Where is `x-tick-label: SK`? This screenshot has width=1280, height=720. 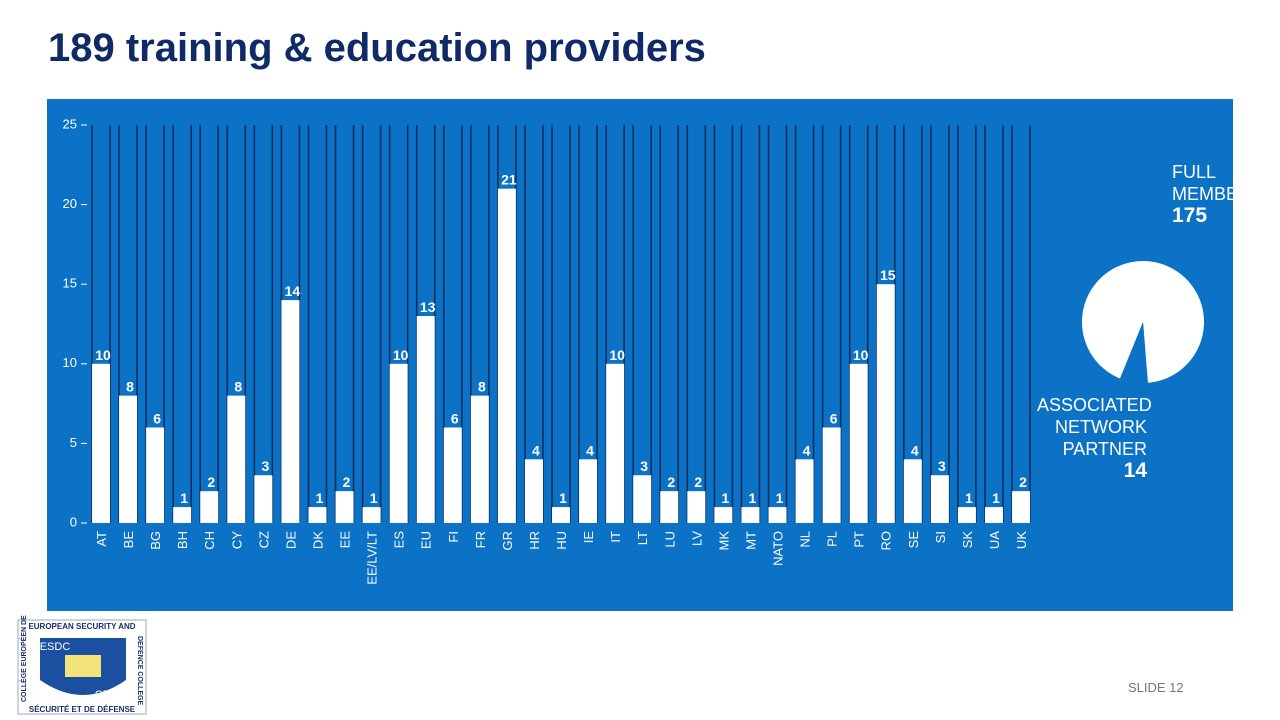
x-tick-label: SK is located at coordinates (967, 540).